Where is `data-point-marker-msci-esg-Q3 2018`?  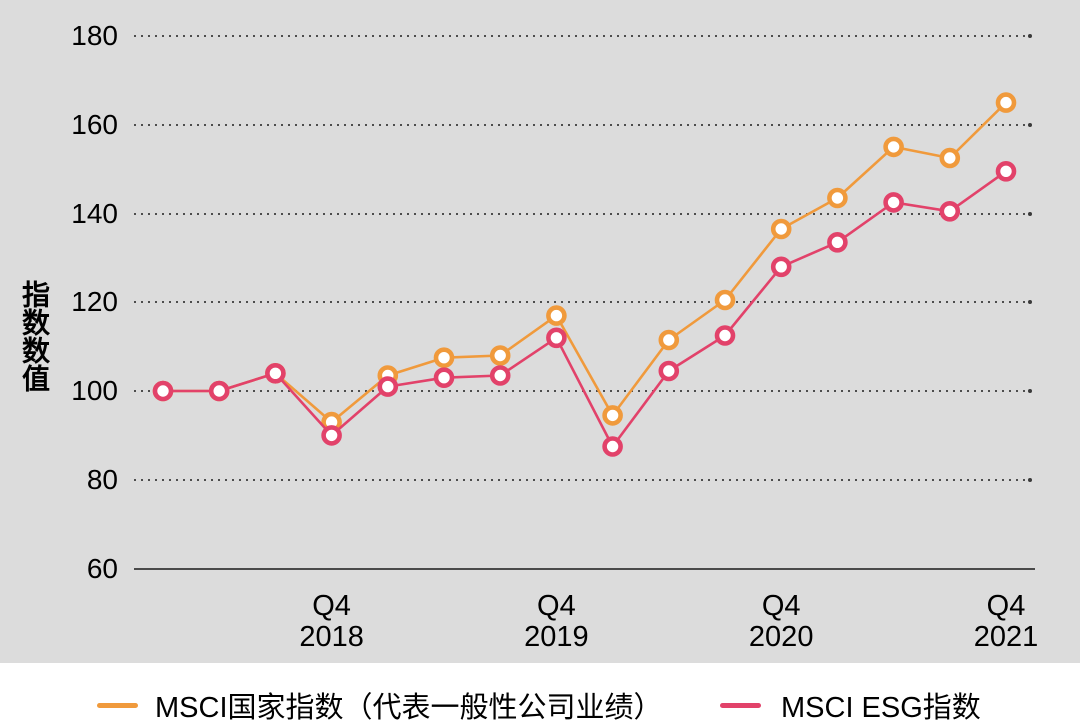
data-point-marker-msci-esg-Q3 2018 is located at coordinates (275, 373).